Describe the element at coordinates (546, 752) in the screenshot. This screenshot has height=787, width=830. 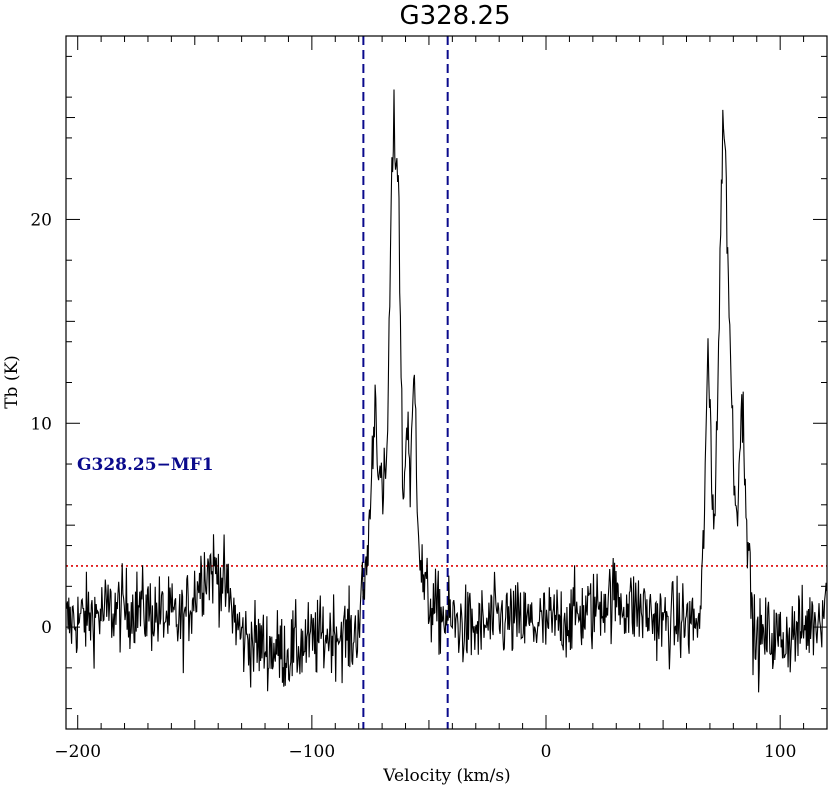
I see `x-tick-label: 0` at that location.